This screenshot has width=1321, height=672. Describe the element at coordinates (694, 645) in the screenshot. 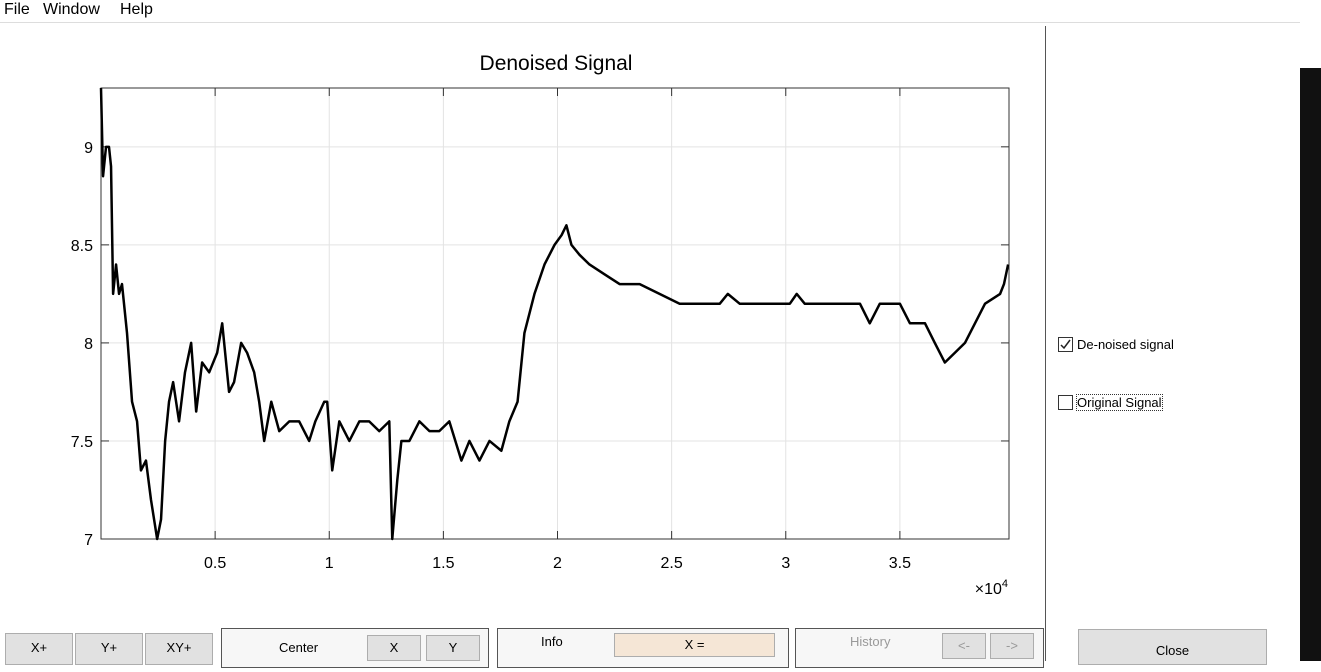

I see `info-field: X =` at that location.